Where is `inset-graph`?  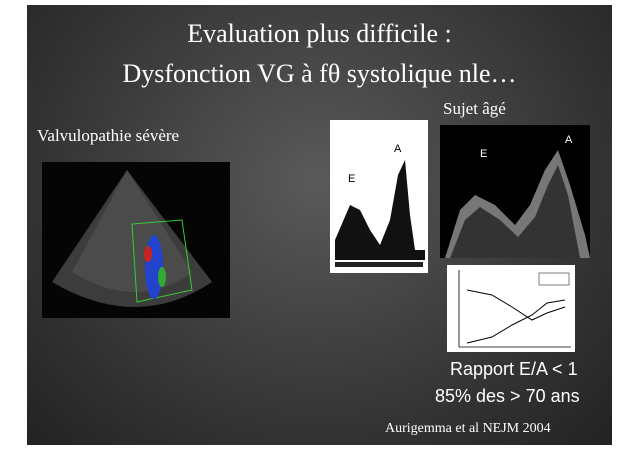 inset-graph is located at coordinates (511, 308).